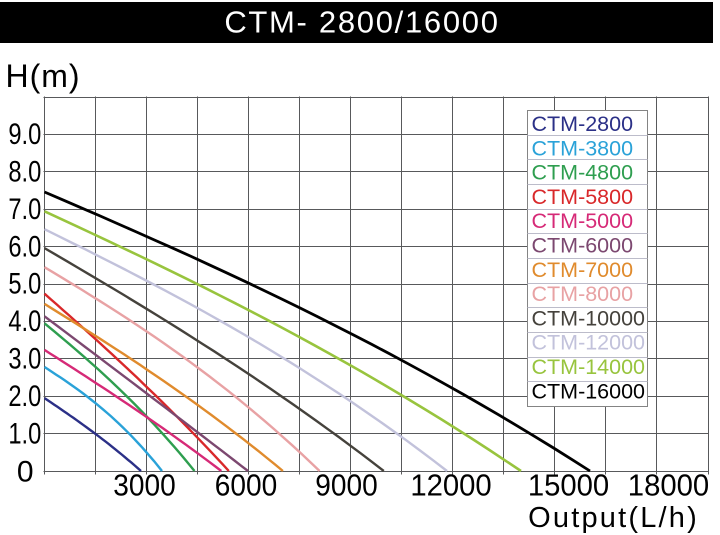 The image size is (720, 535). I want to click on svg-text: 7.0, so click(24, 208).